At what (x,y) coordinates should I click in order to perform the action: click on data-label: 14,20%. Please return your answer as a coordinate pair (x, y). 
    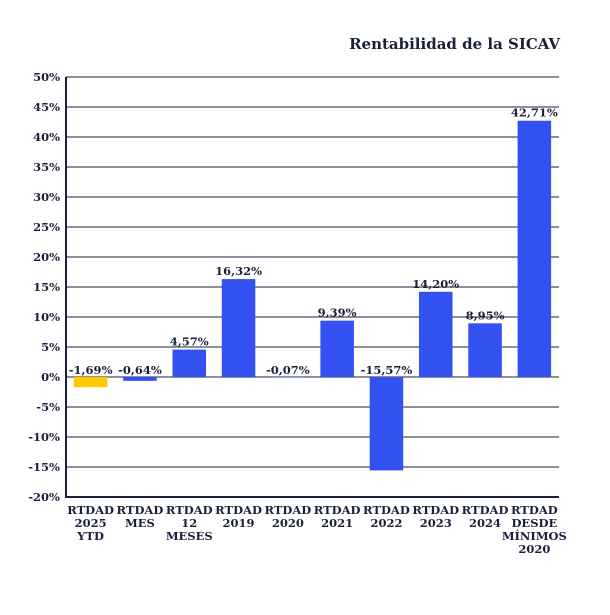
    Looking at the image, I should click on (435, 284).